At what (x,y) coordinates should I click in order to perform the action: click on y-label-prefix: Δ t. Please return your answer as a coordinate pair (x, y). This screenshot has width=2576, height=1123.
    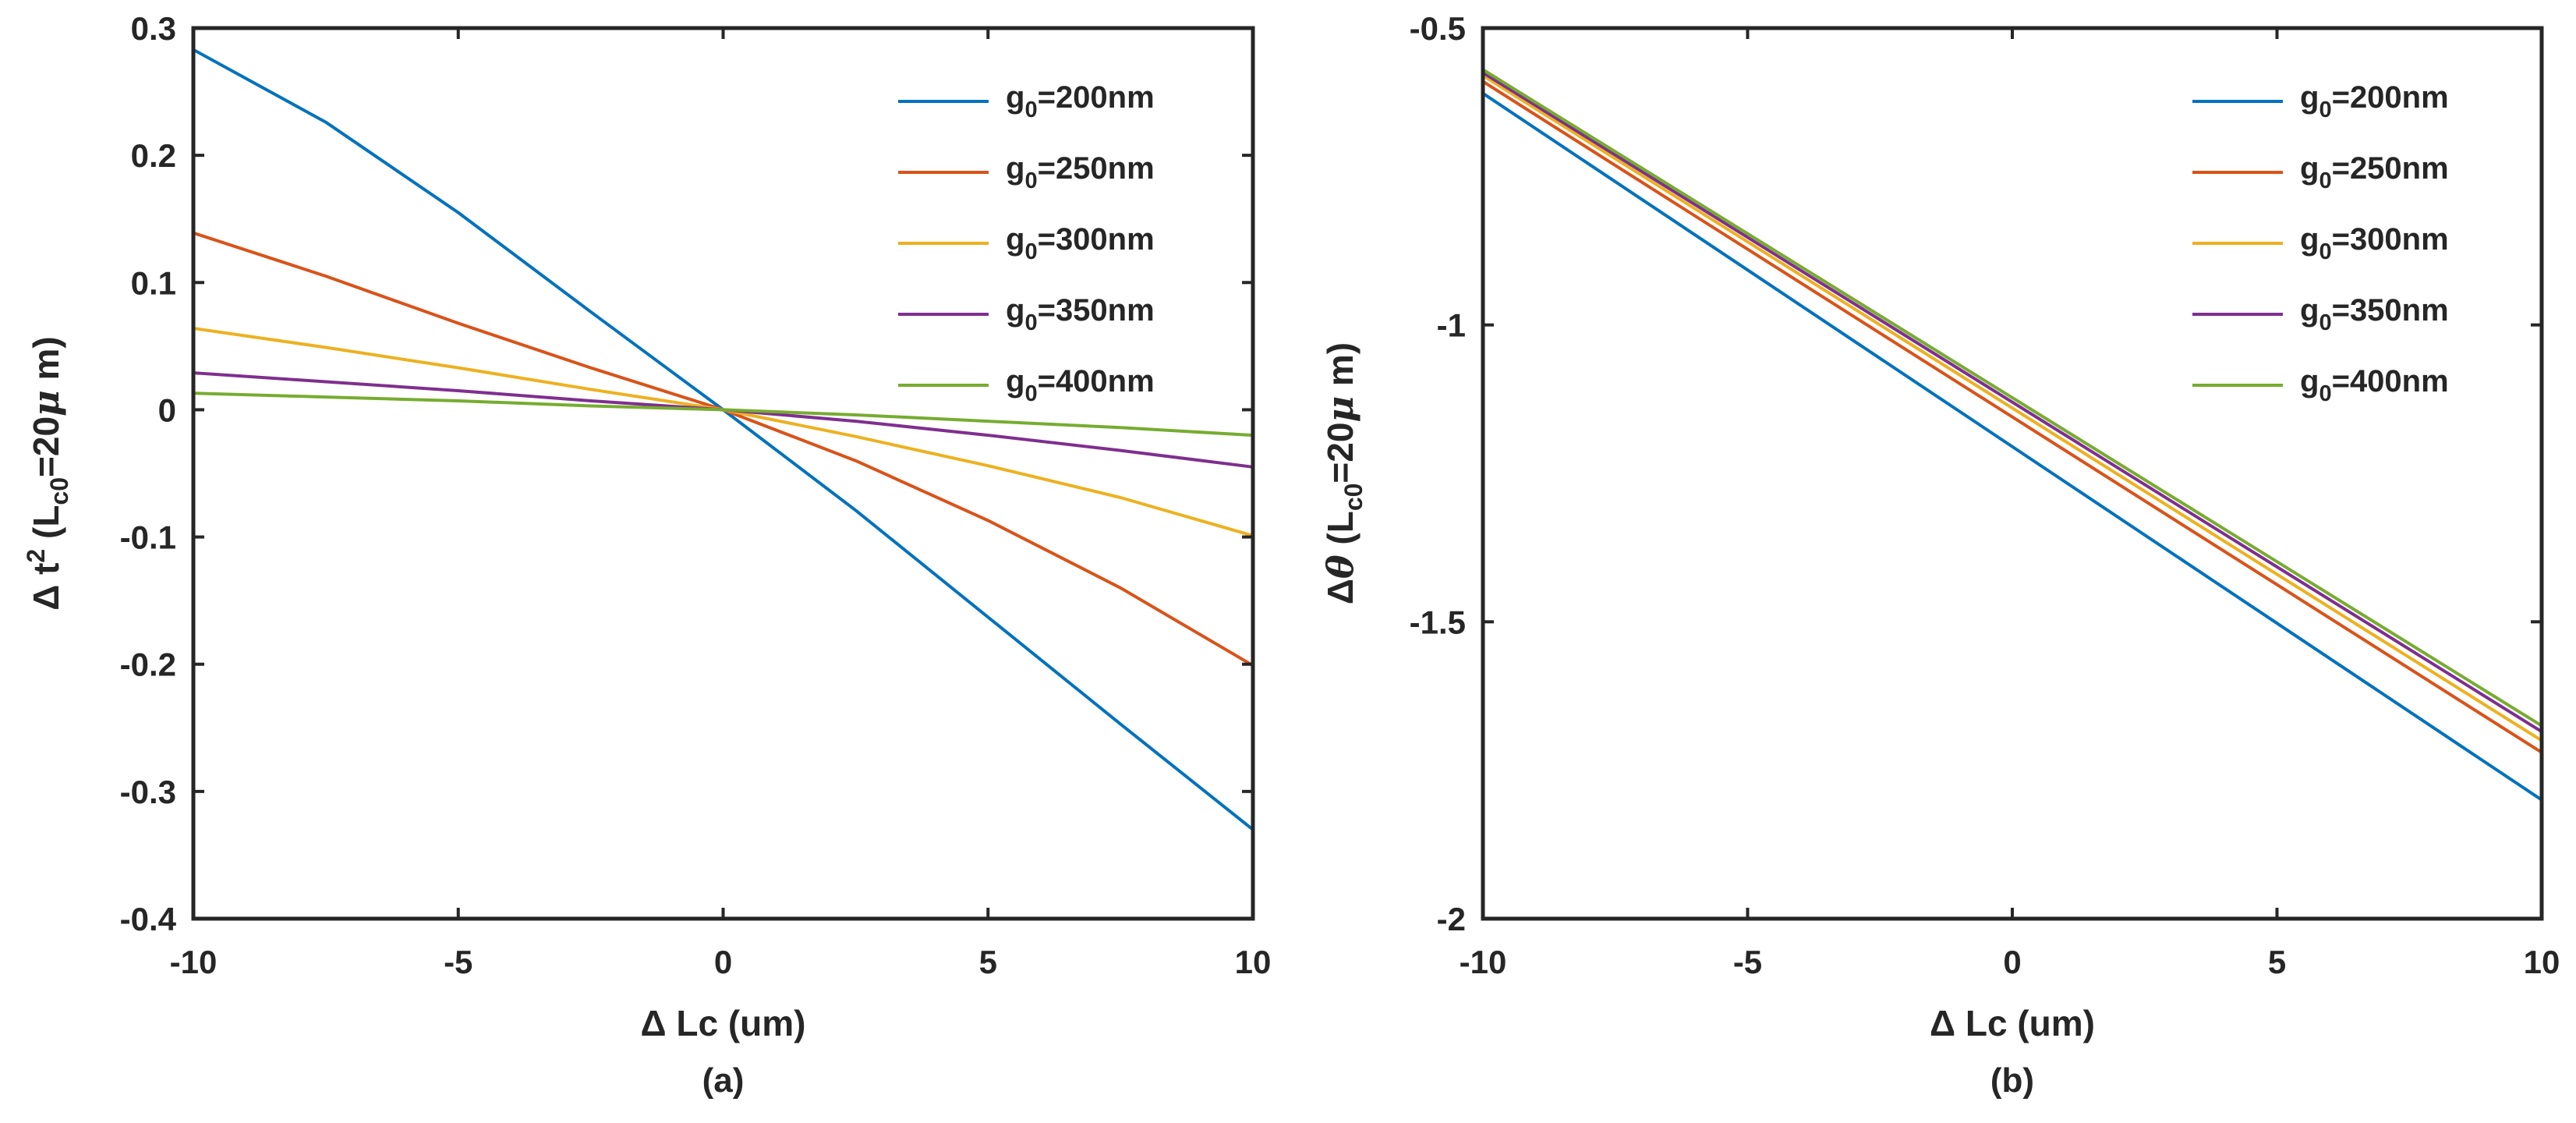
    Looking at the image, I should click on (46, 587).